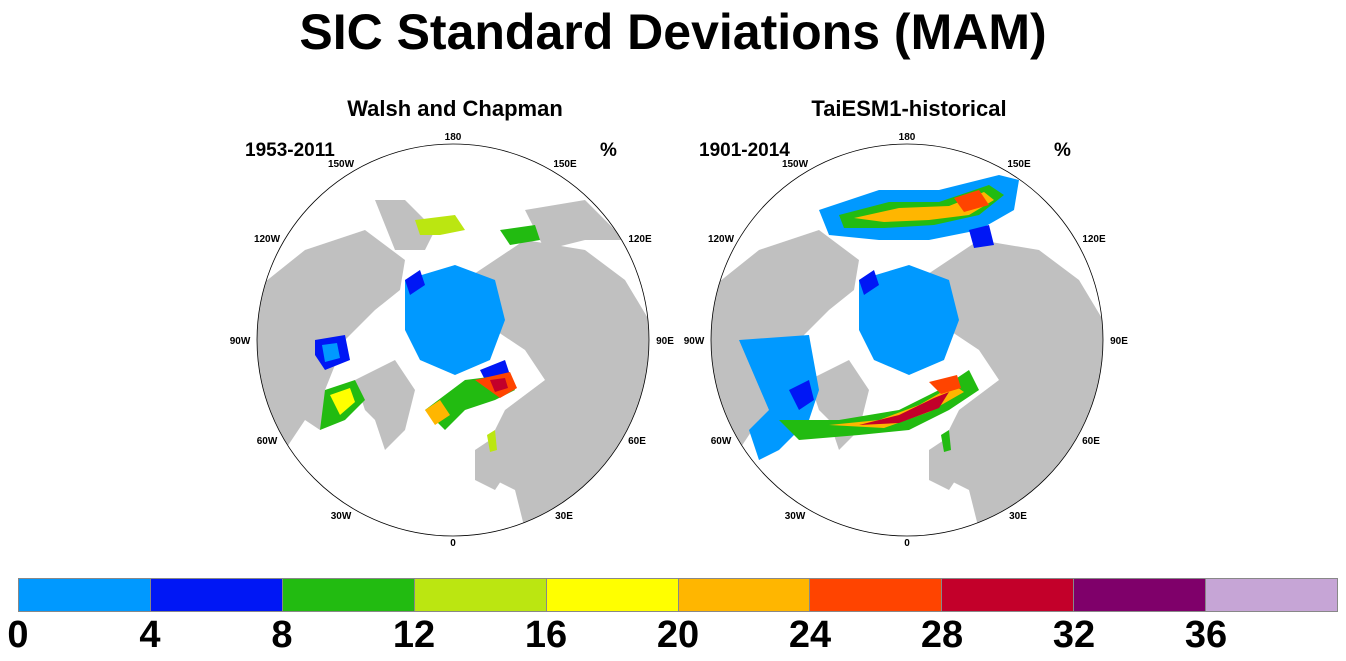 The width and height of the screenshot is (1346, 661). What do you see at coordinates (150, 635) in the screenshot?
I see `colorbar-tick-label: 4` at bounding box center [150, 635].